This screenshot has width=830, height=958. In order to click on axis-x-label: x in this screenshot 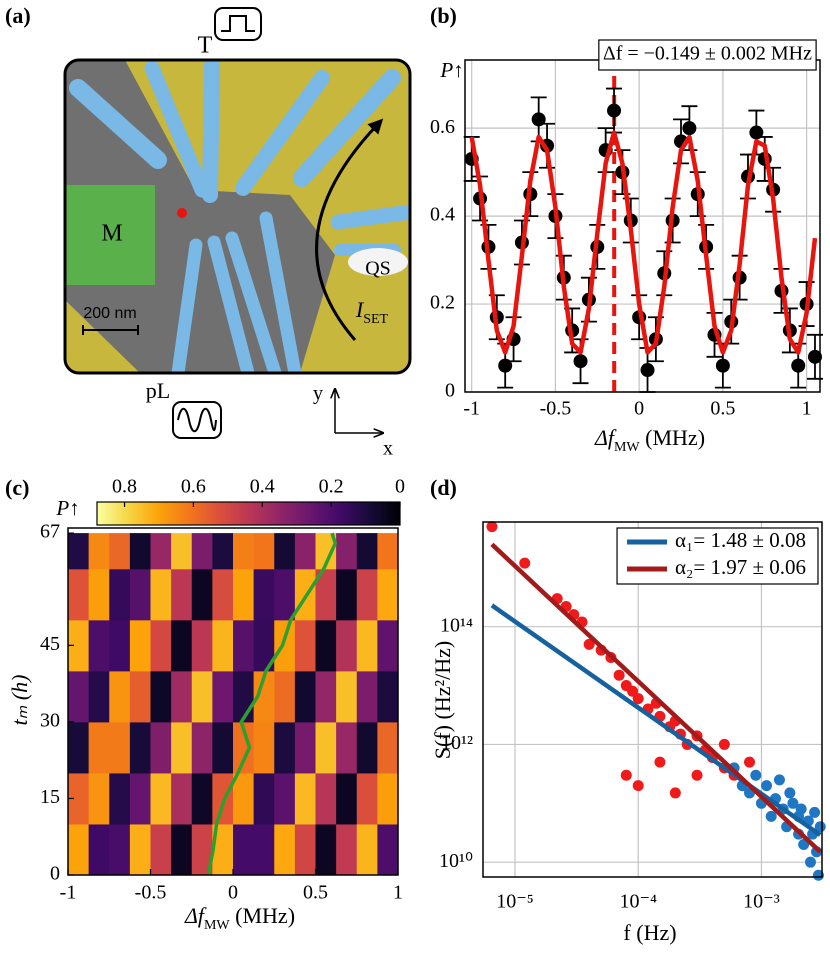, I will do `click(388, 449)`.